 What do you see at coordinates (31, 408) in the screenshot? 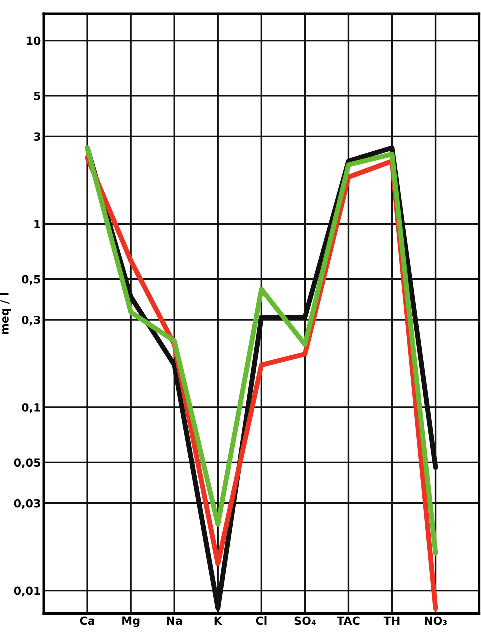
I see `y-tick-label: 0,1` at bounding box center [31, 408].